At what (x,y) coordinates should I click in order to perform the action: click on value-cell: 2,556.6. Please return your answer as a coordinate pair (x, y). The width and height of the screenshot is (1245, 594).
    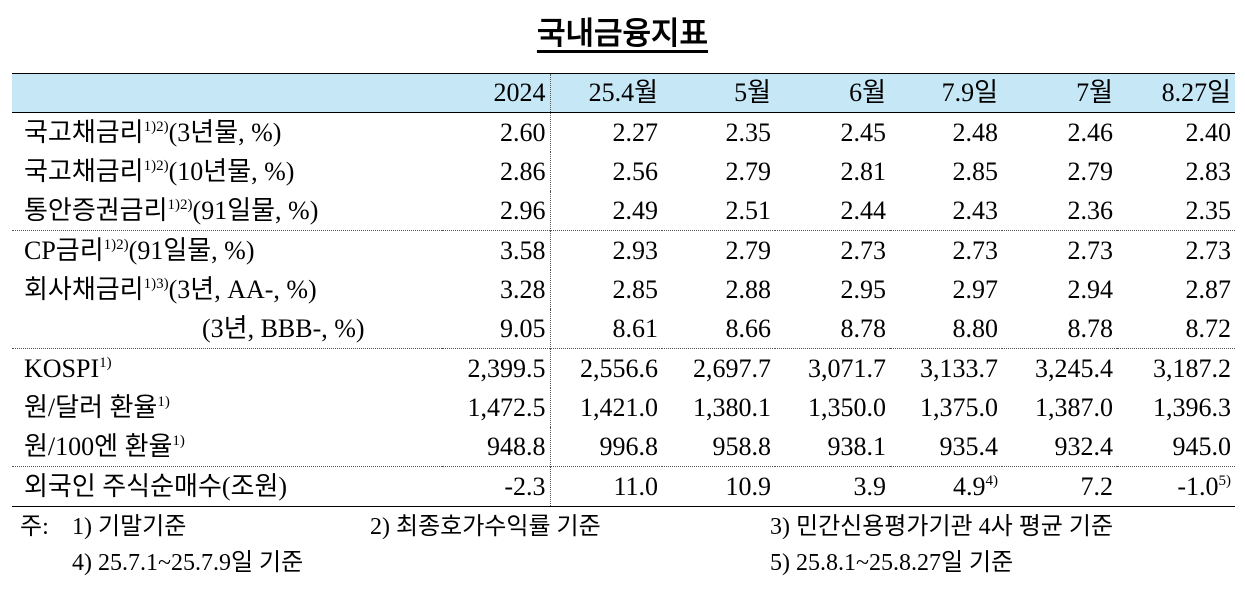
    Looking at the image, I should click on (606, 368).